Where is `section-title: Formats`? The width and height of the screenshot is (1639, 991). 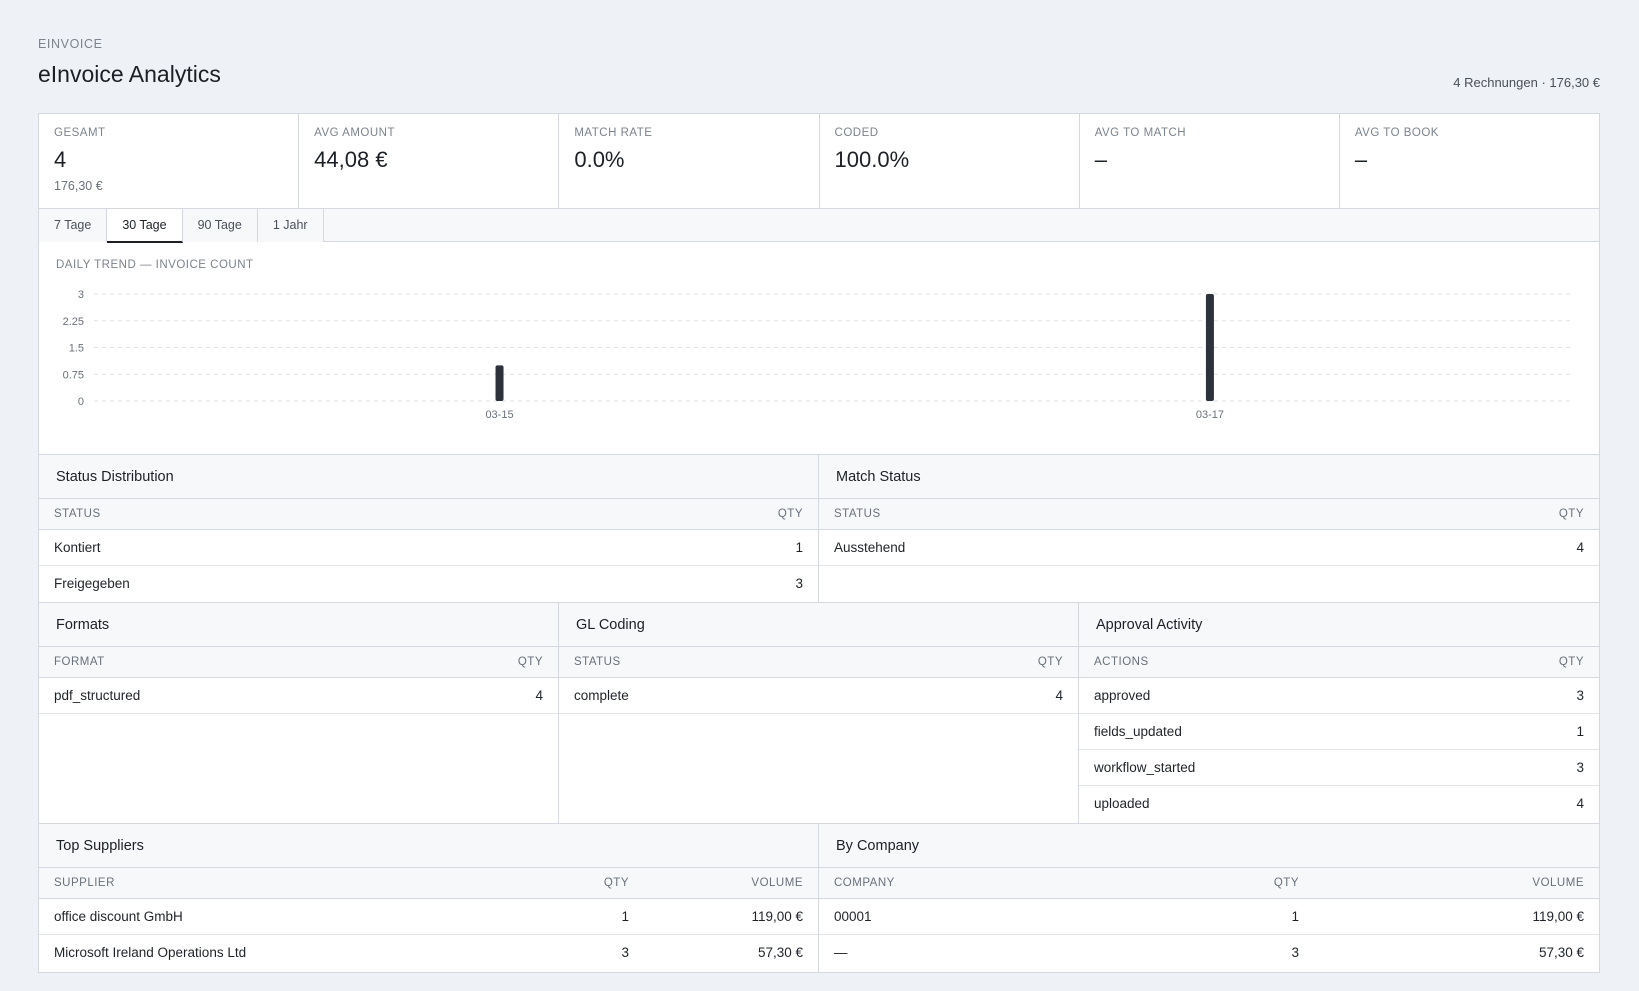 section-title: Formats is located at coordinates (298, 625).